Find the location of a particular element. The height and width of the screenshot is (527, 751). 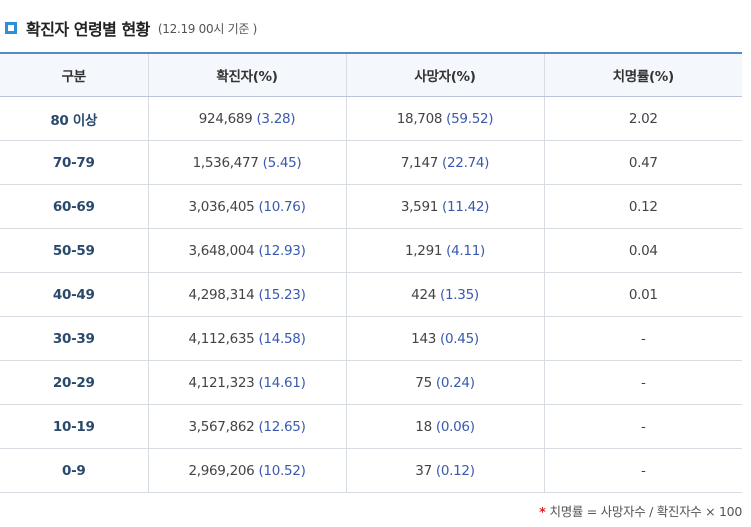

deaths-count: 1,291 is located at coordinates (424, 250).